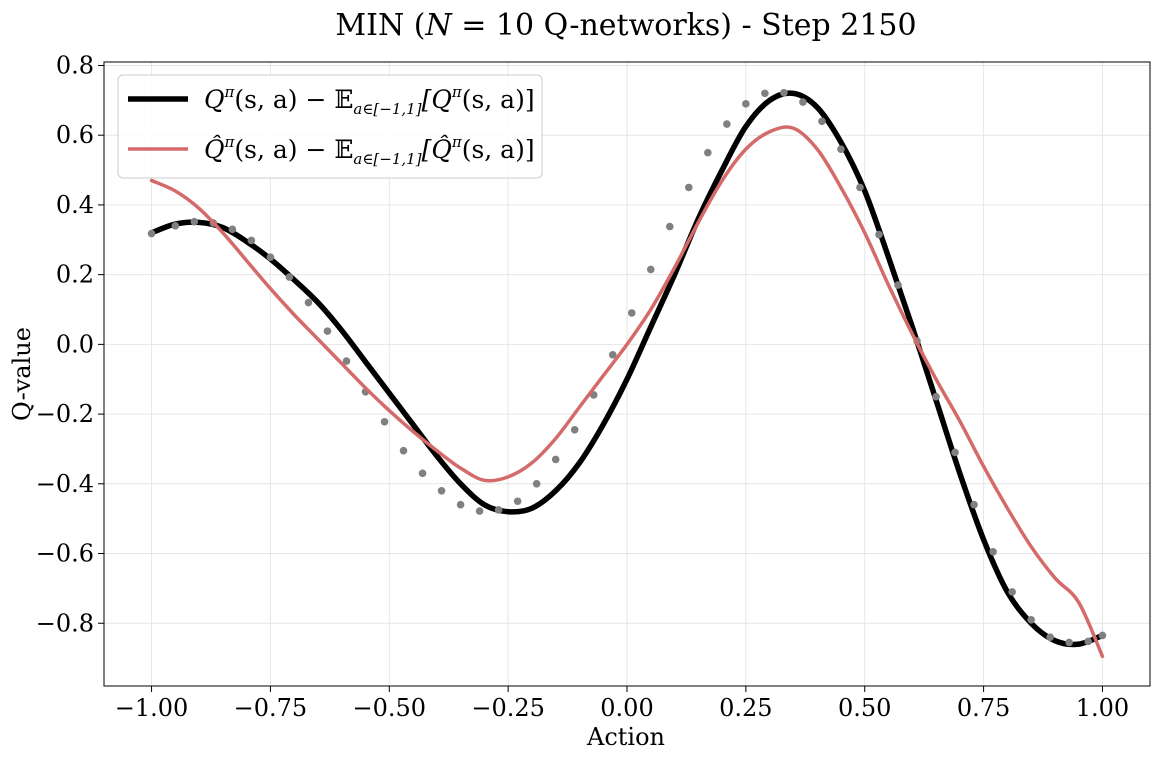 This screenshot has height=759, width=1160. What do you see at coordinates (508, 708) in the screenshot?
I see `x-tick-label: −0.25` at bounding box center [508, 708].